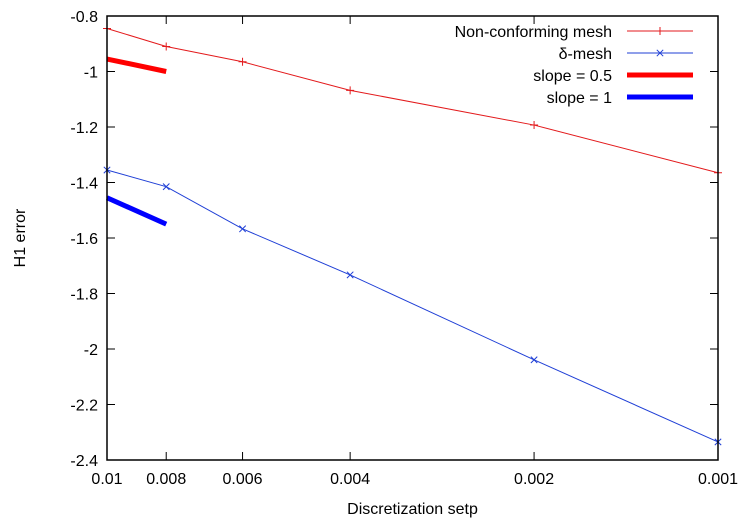  What do you see at coordinates (106, 479) in the screenshot?
I see `x-tick-label: 0.01` at bounding box center [106, 479].